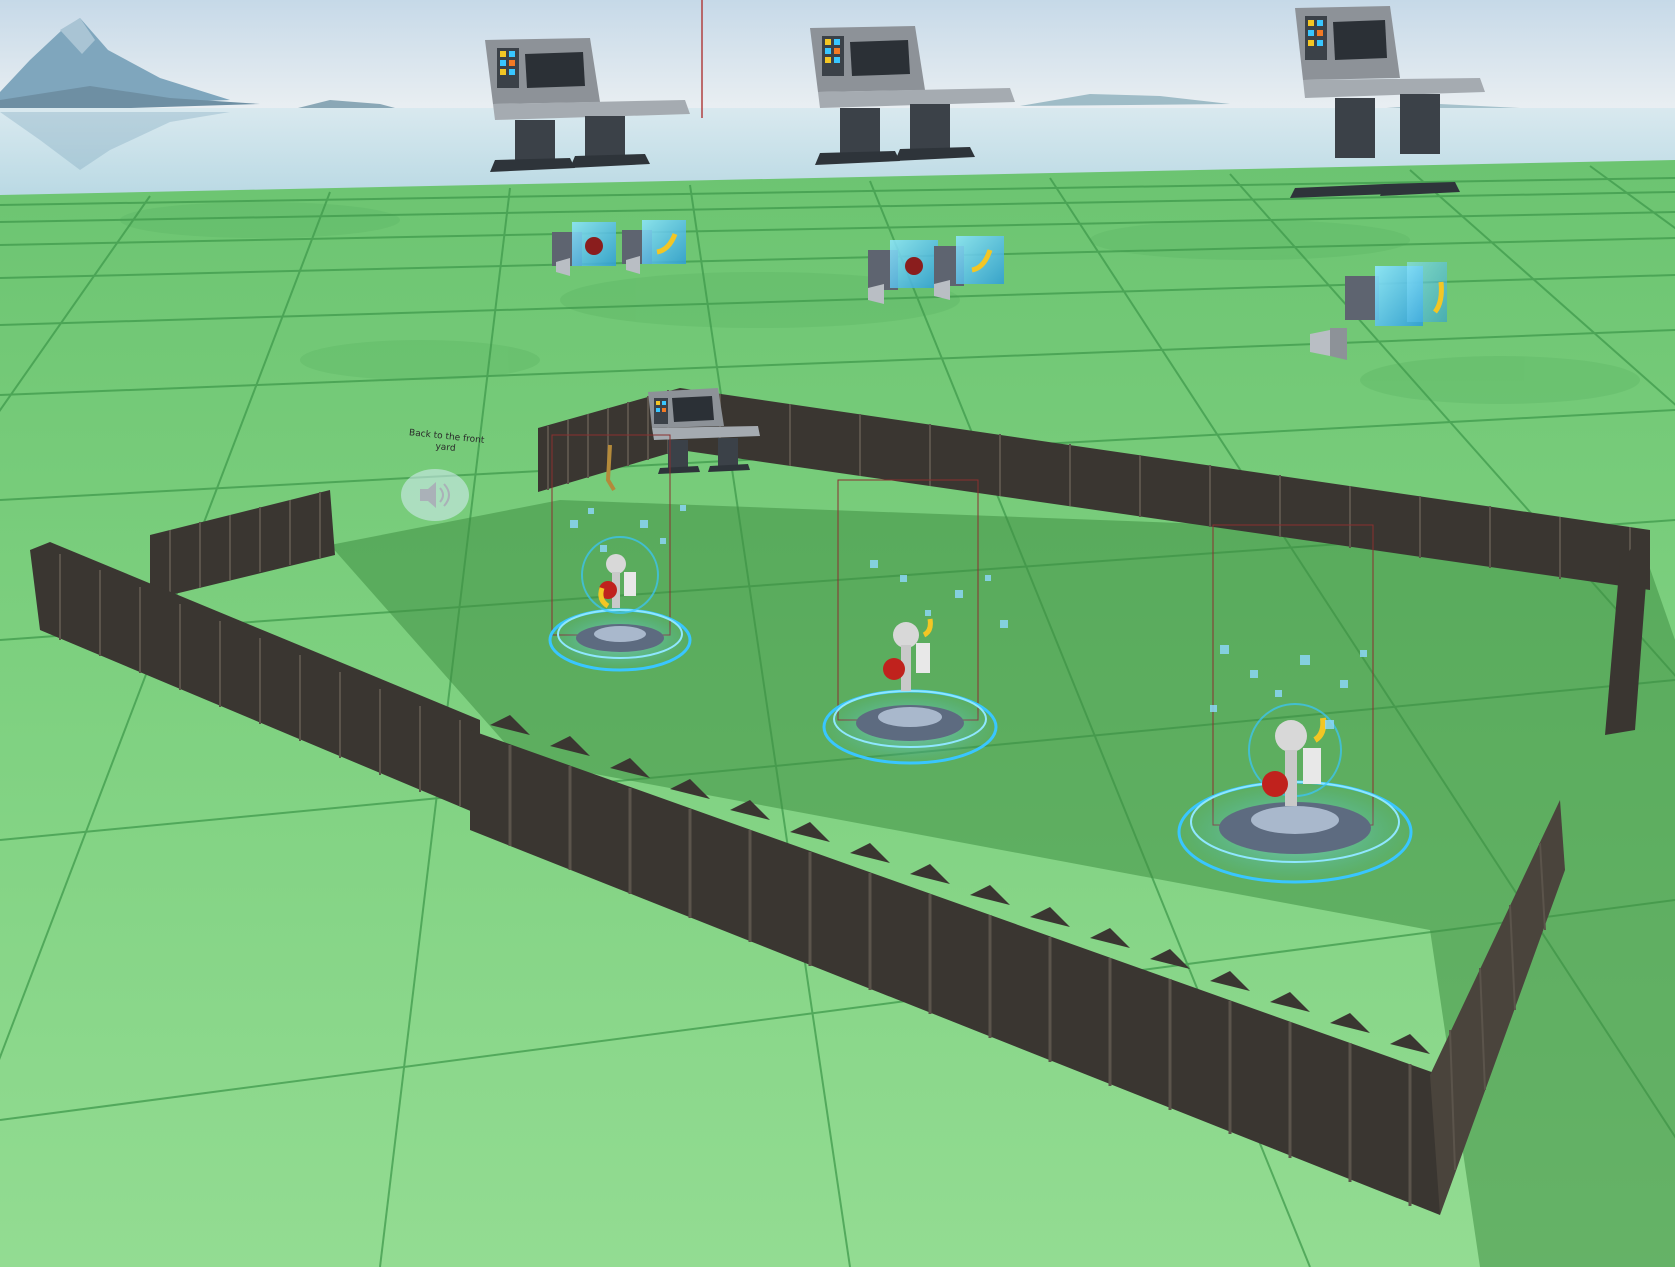  I want to click on water-reflection, so click(115, 141).